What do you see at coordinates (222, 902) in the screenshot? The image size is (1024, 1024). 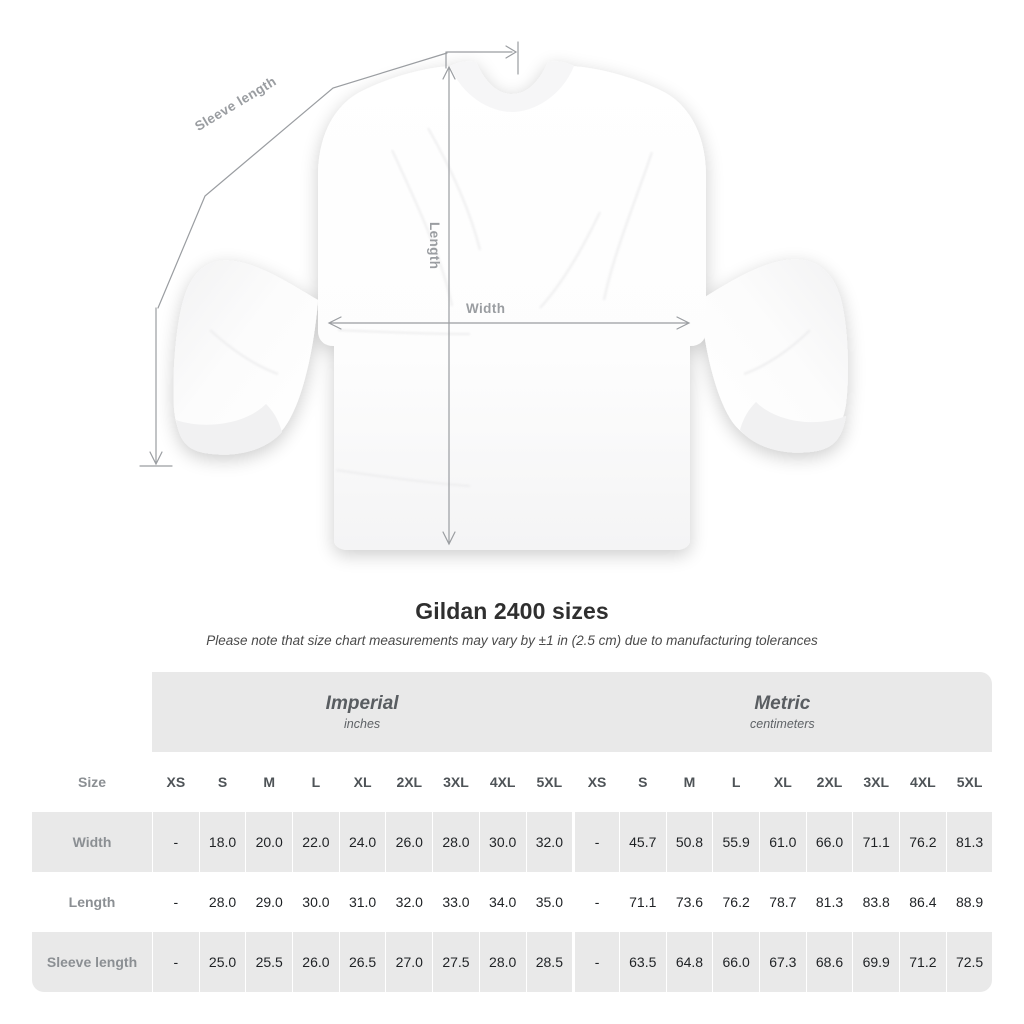 I see `cell-length-imperial-s: 28.0` at bounding box center [222, 902].